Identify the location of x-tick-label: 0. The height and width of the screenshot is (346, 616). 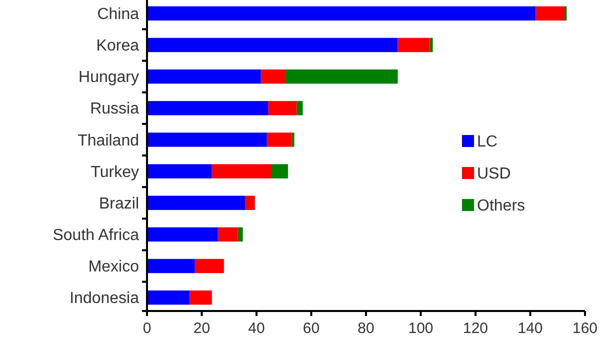
(147, 328).